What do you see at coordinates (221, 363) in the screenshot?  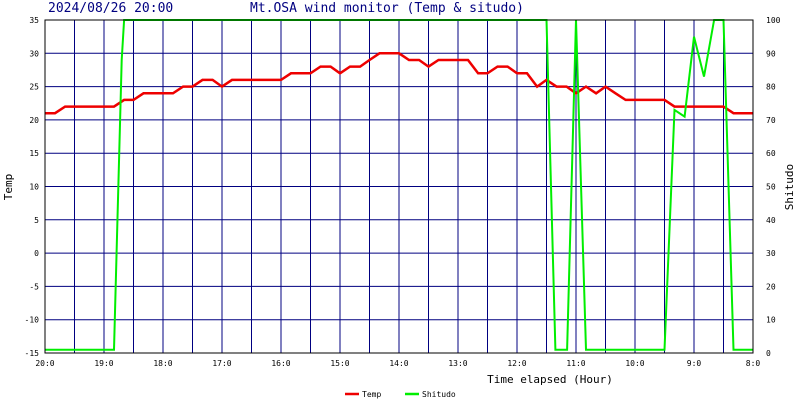 I see `x-tick-label: 17:0` at bounding box center [221, 363].